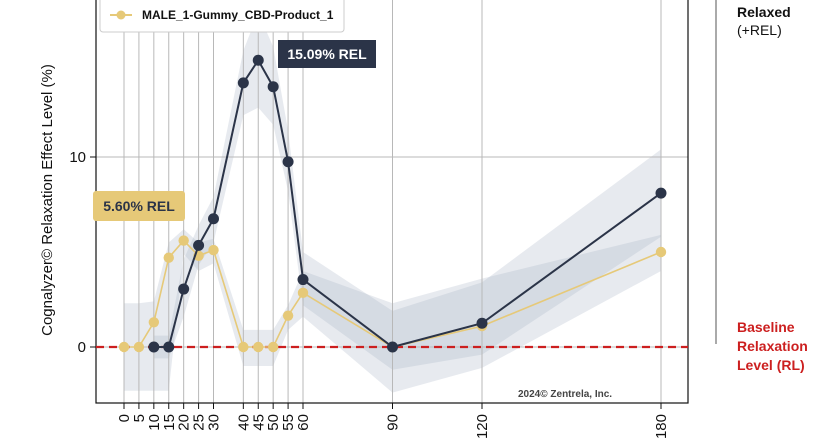  I want to click on legend: MALE_1-Gummy_CBD-Product_1, so click(222, 16).